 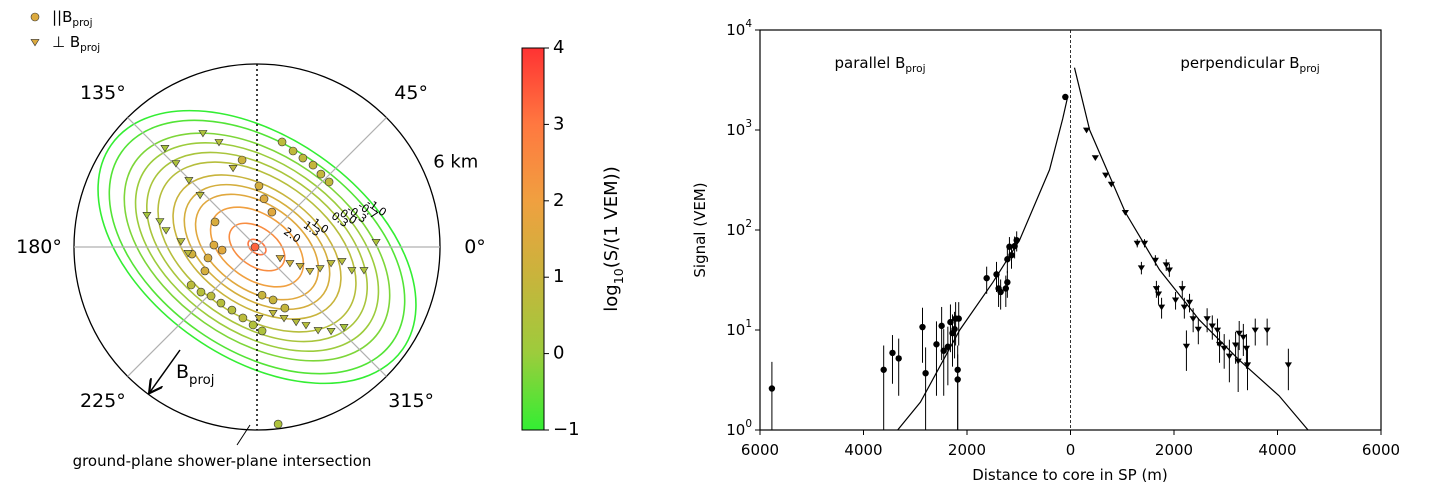 I want to click on x-tick-label: 2000, so click(x=967, y=450).